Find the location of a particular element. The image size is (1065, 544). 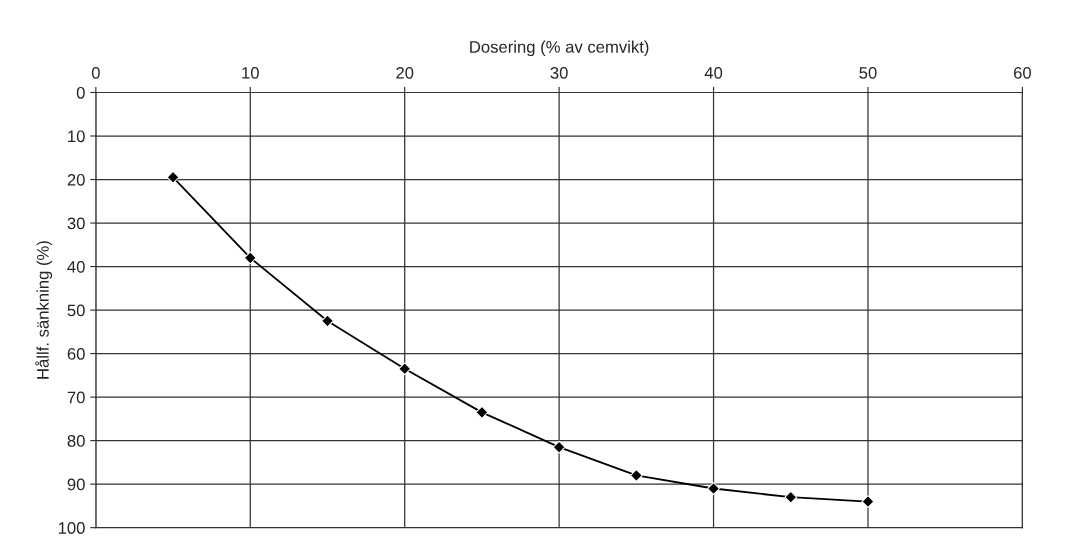

y-tick-label: 40 is located at coordinates (76, 266).